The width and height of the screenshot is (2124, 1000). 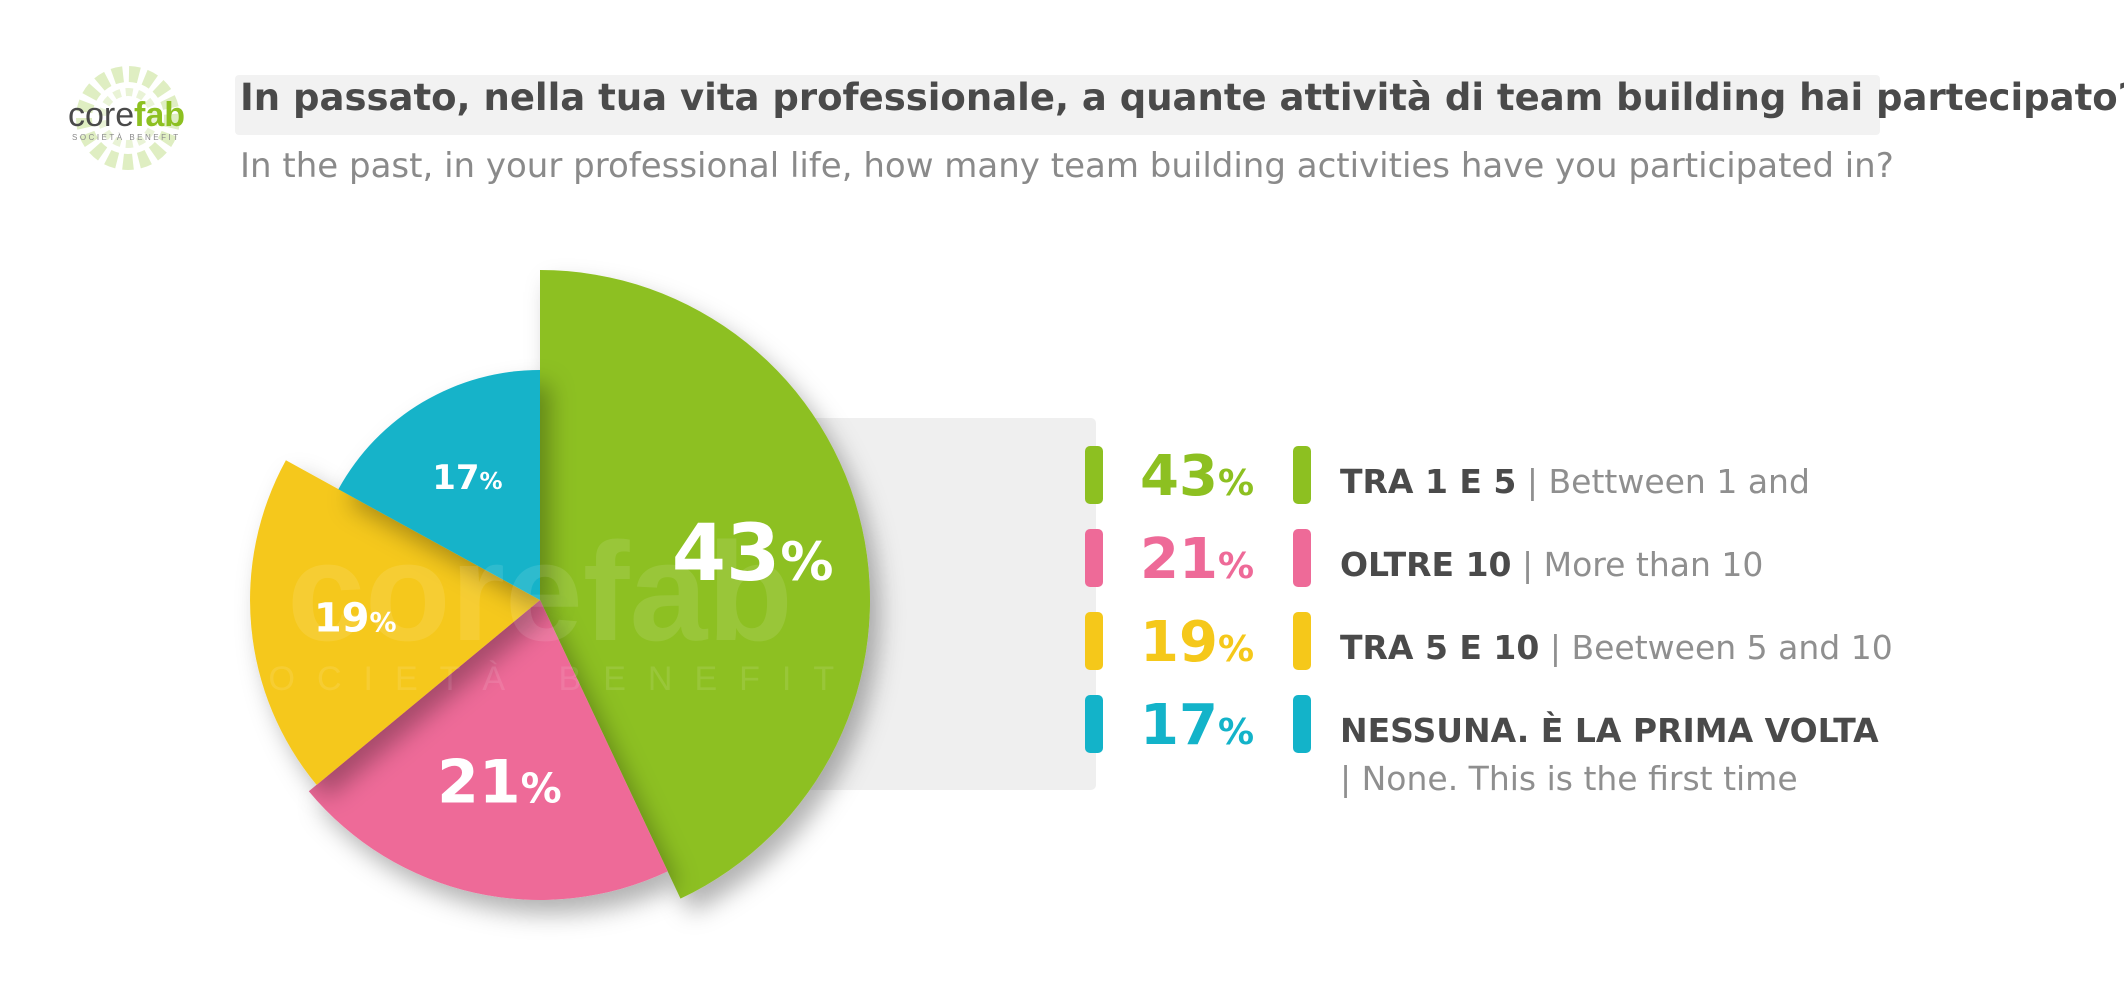 What do you see at coordinates (126, 137) in the screenshot?
I see `logo-tagline: SOCIETÀ BENEFIT` at bounding box center [126, 137].